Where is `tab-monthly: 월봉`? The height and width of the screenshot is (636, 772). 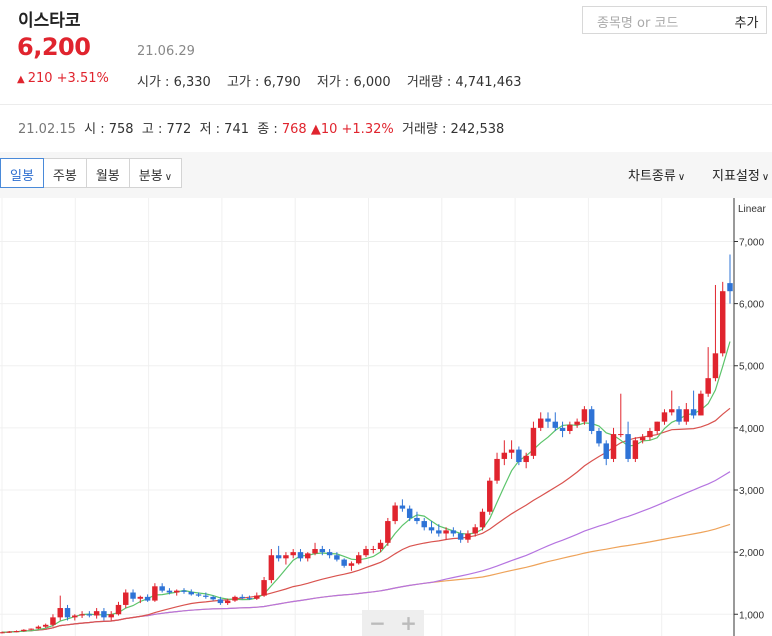 tab-monthly: 월봉 is located at coordinates (108, 173).